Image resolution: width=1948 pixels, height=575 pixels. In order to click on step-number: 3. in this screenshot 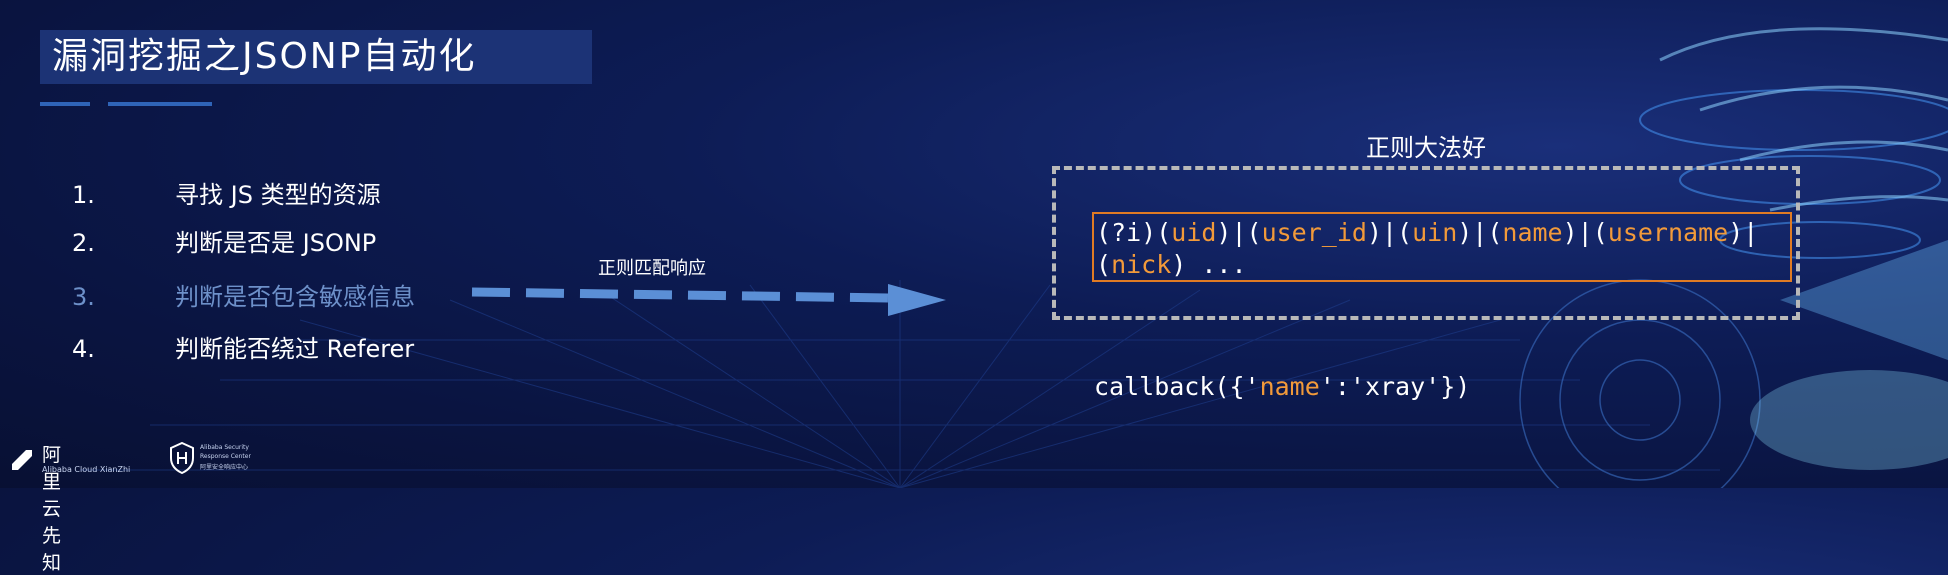, I will do `click(83, 297)`.